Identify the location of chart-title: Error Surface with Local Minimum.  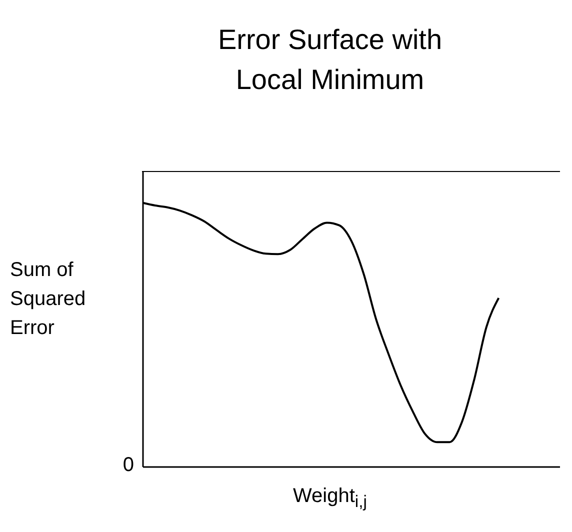
(330, 60).